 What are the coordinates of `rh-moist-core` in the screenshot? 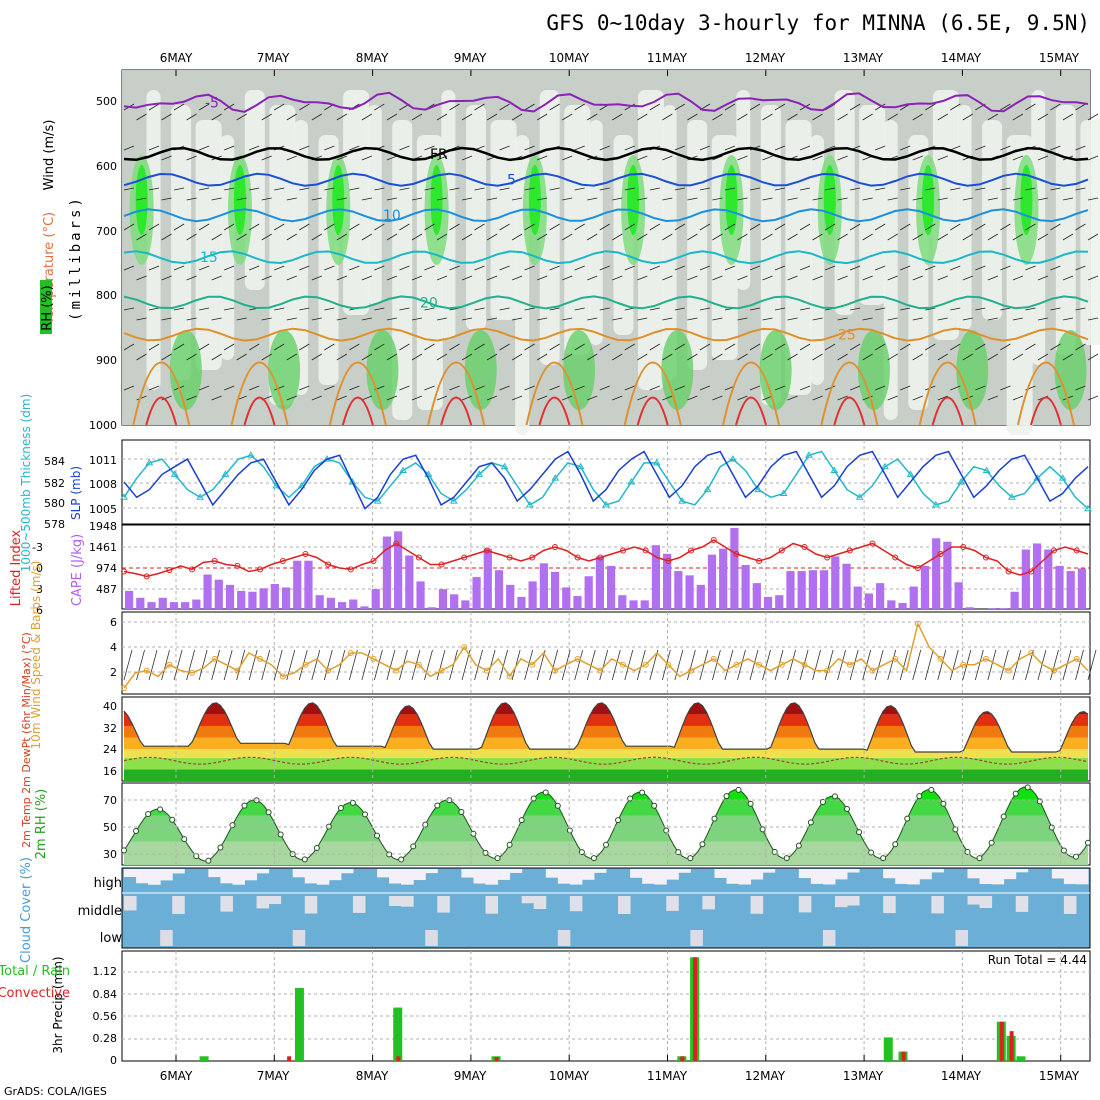 It's located at (633, 200).